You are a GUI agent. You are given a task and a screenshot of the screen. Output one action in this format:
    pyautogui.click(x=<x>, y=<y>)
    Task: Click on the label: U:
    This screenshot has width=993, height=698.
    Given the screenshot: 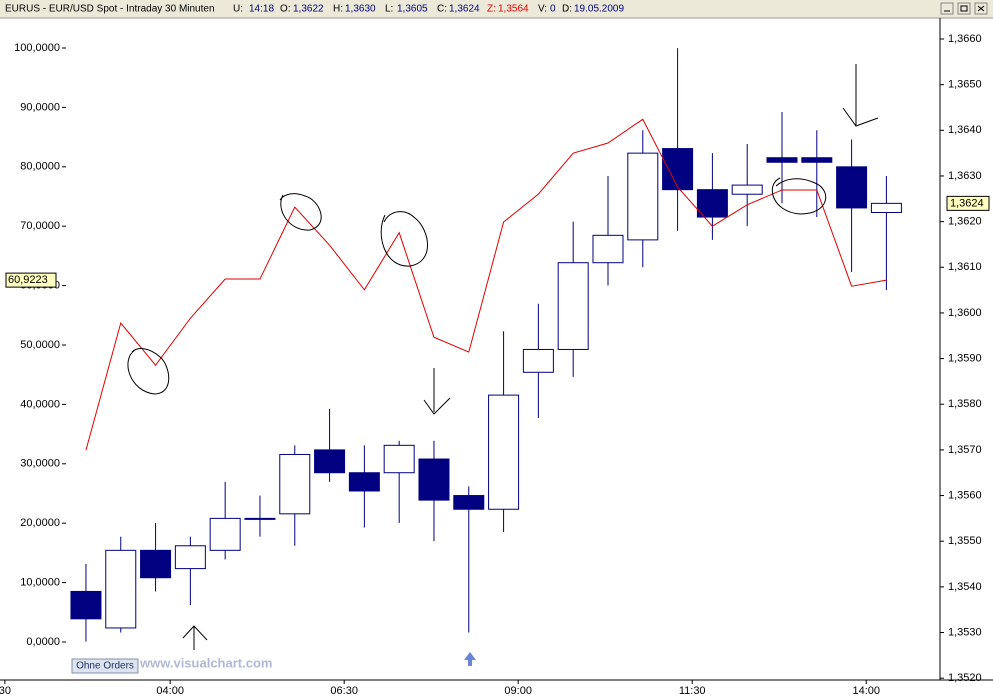 What is the action you would take?
    pyautogui.click(x=238, y=9)
    